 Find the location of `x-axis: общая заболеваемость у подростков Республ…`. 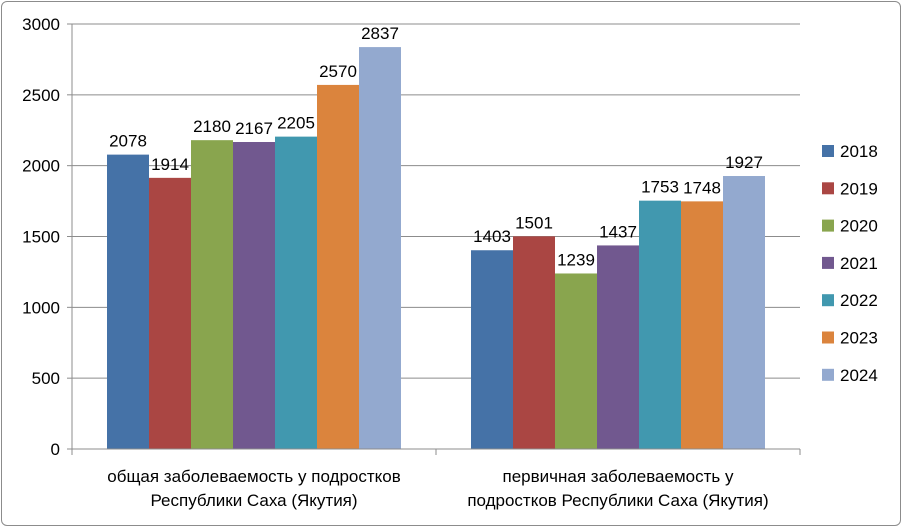

x-axis: общая заболеваемость у подростков Республ… is located at coordinates (436, 479).